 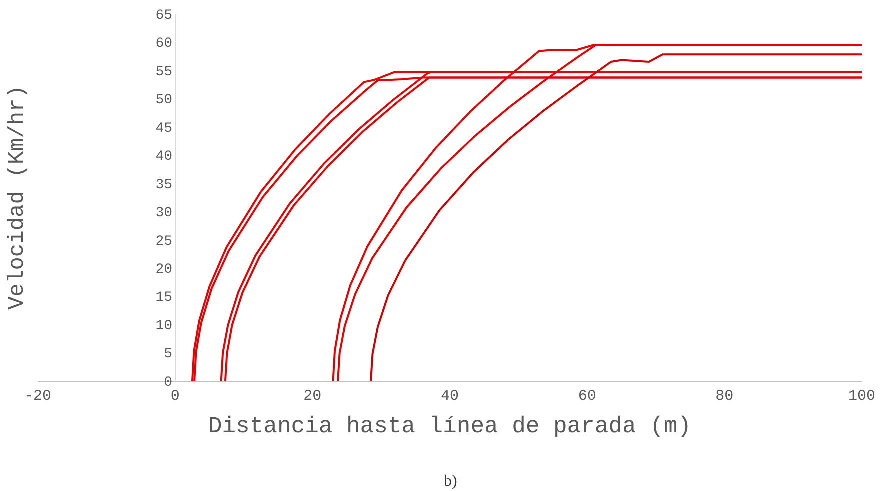 I want to click on y-tick-label: 0, so click(x=168, y=382).